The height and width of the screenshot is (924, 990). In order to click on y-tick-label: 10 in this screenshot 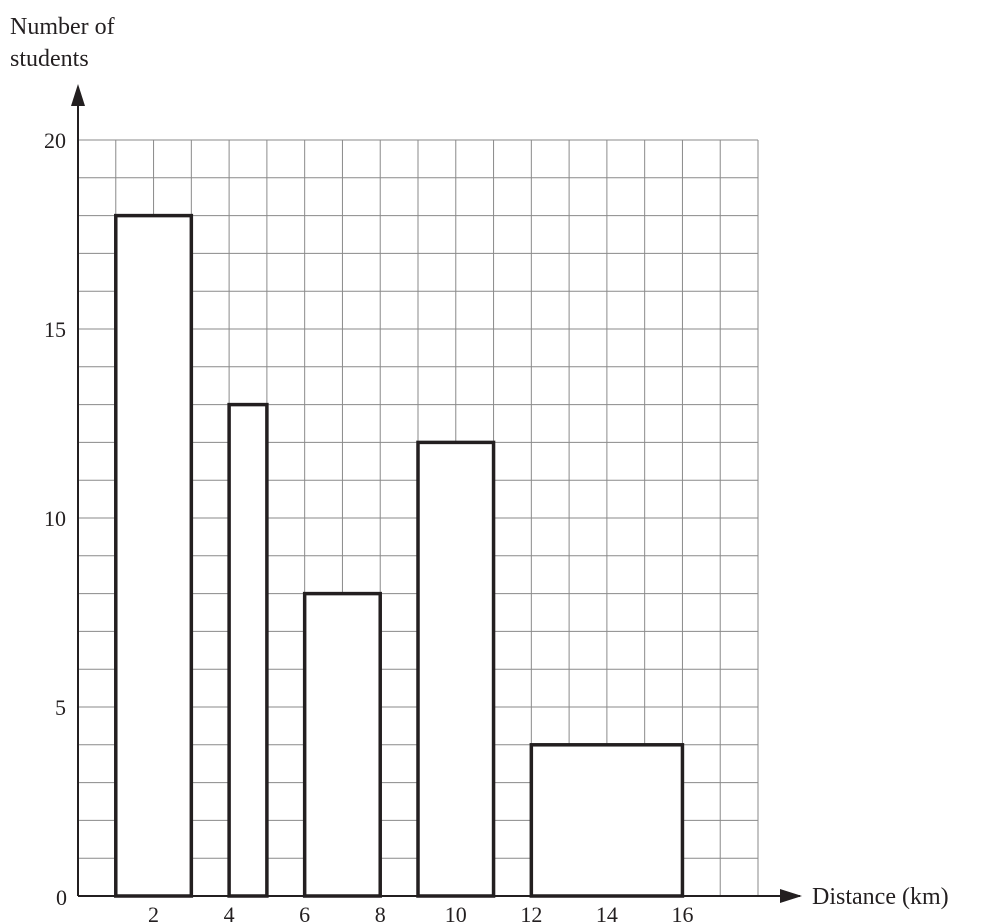, I will do `click(55, 518)`.